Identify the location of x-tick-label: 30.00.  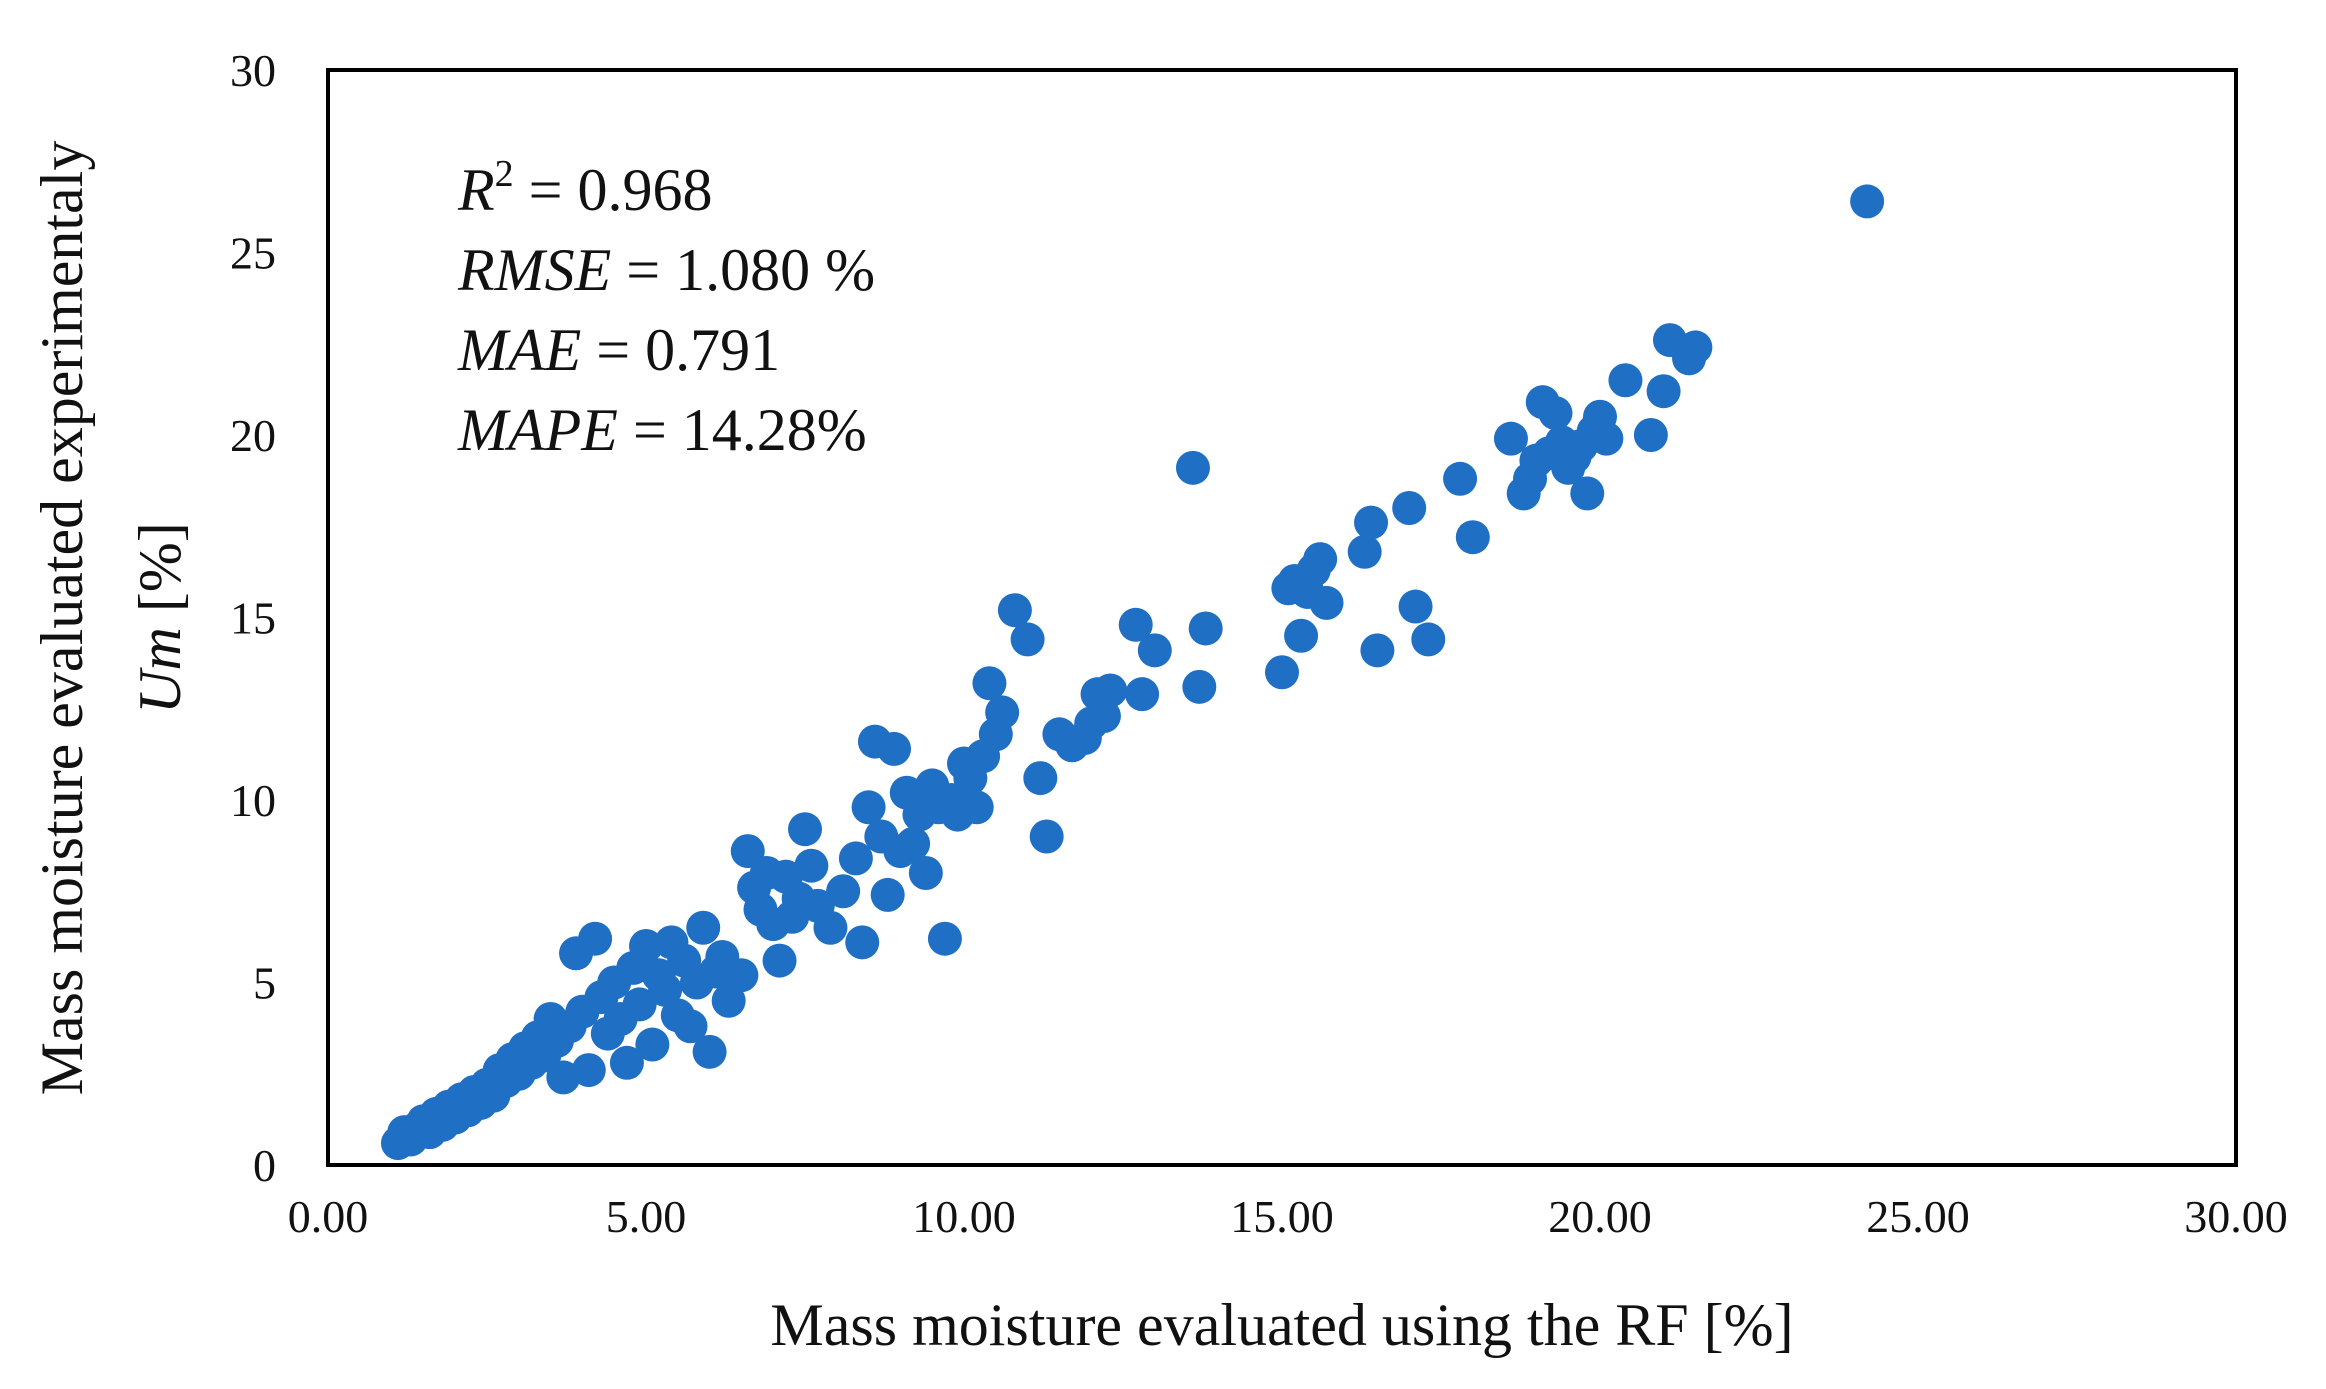
(2236, 1216).